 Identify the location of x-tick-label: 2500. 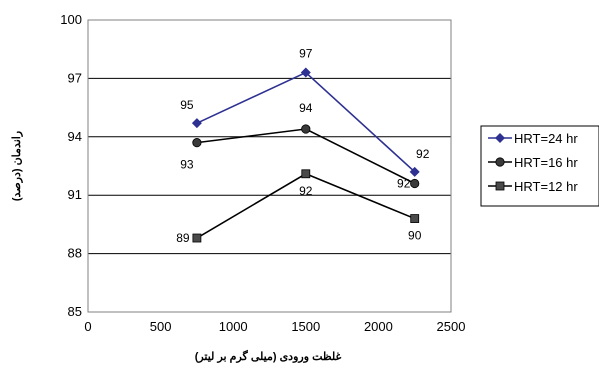
(451, 326).